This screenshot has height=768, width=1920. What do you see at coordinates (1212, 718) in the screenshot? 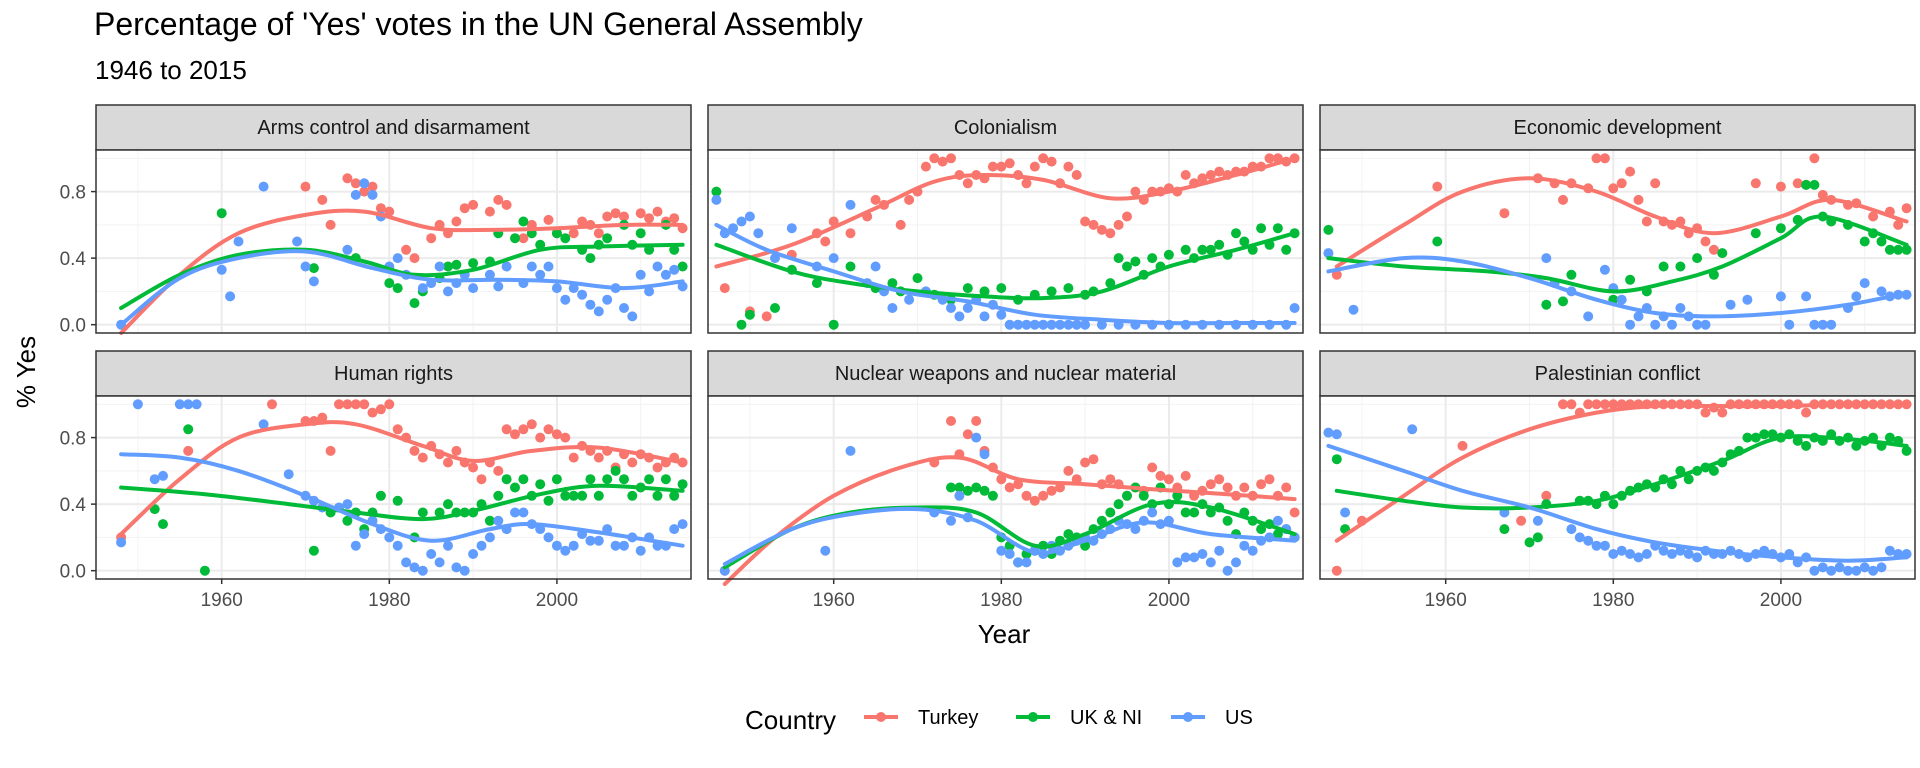
I see `legend-item-us: US` at bounding box center [1212, 718].